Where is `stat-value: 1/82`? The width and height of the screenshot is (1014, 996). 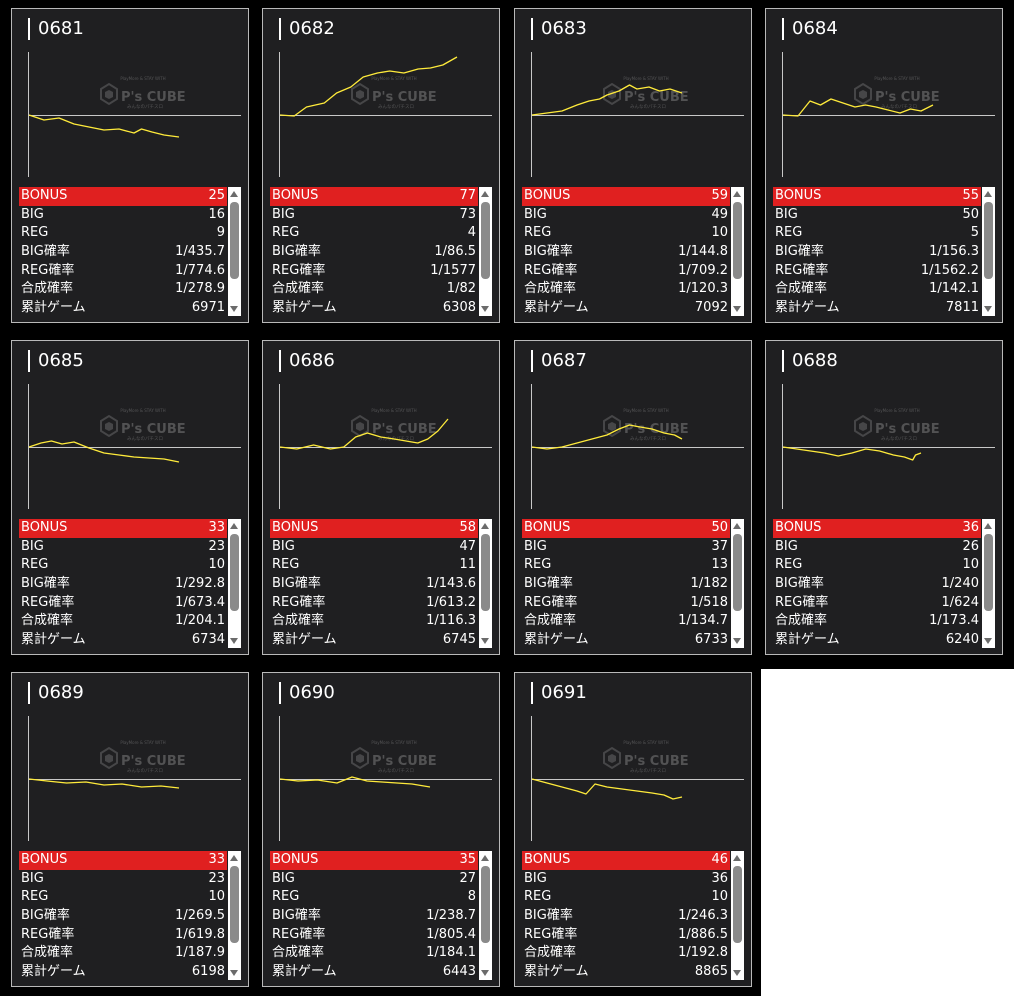 stat-value: 1/82 is located at coordinates (461, 289).